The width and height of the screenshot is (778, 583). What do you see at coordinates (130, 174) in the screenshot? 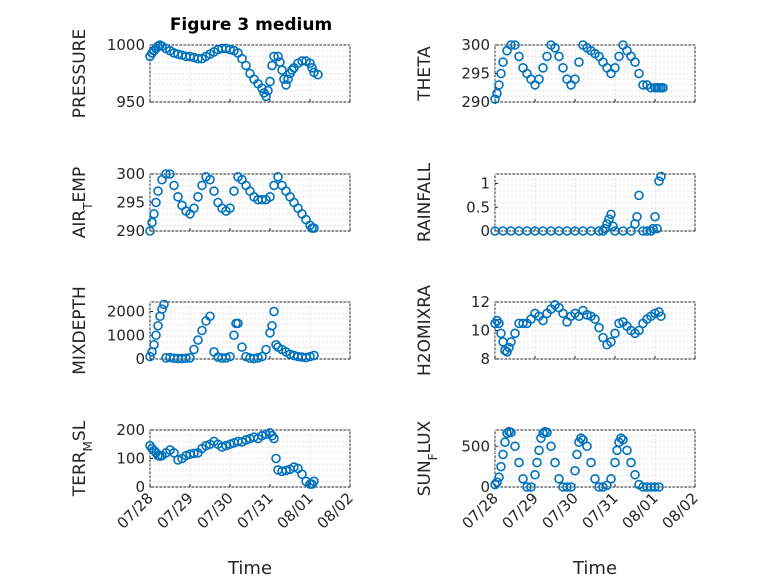
I see `y-tick-label: 300` at bounding box center [130, 174].